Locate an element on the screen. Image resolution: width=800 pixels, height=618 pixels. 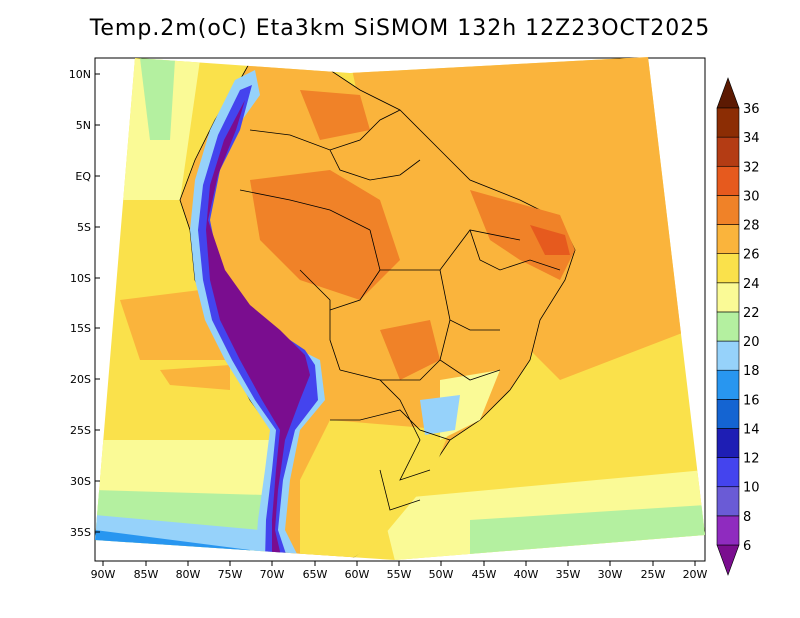
lon-label: 40W is located at coordinates (526, 574).